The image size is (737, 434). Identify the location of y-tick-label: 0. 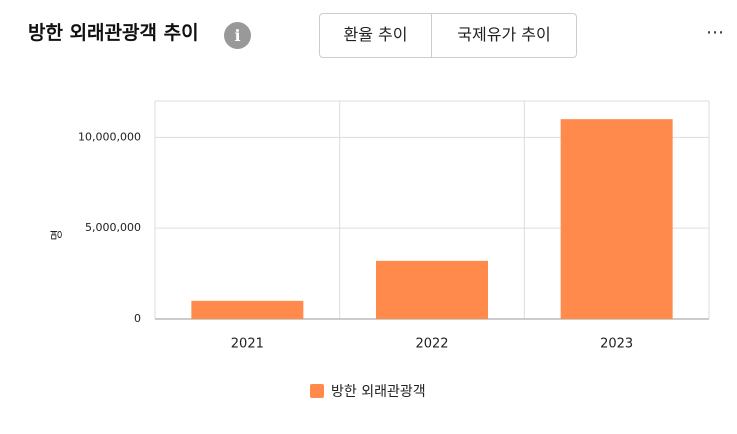
(137, 318).